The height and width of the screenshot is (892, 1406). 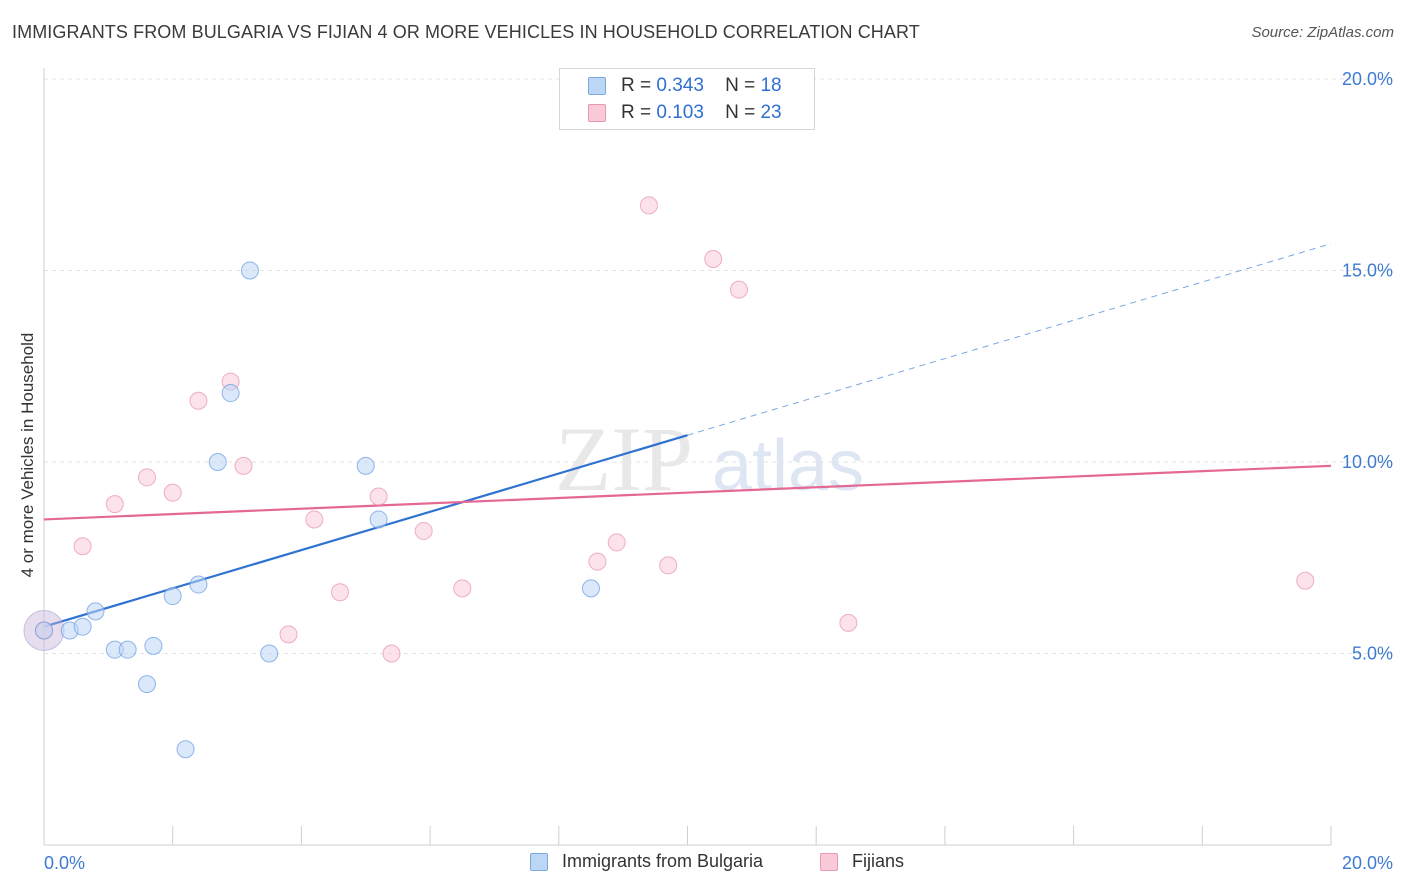 What do you see at coordinates (365, 531) in the screenshot?
I see `trendline-bulgaria` at bounding box center [365, 531].